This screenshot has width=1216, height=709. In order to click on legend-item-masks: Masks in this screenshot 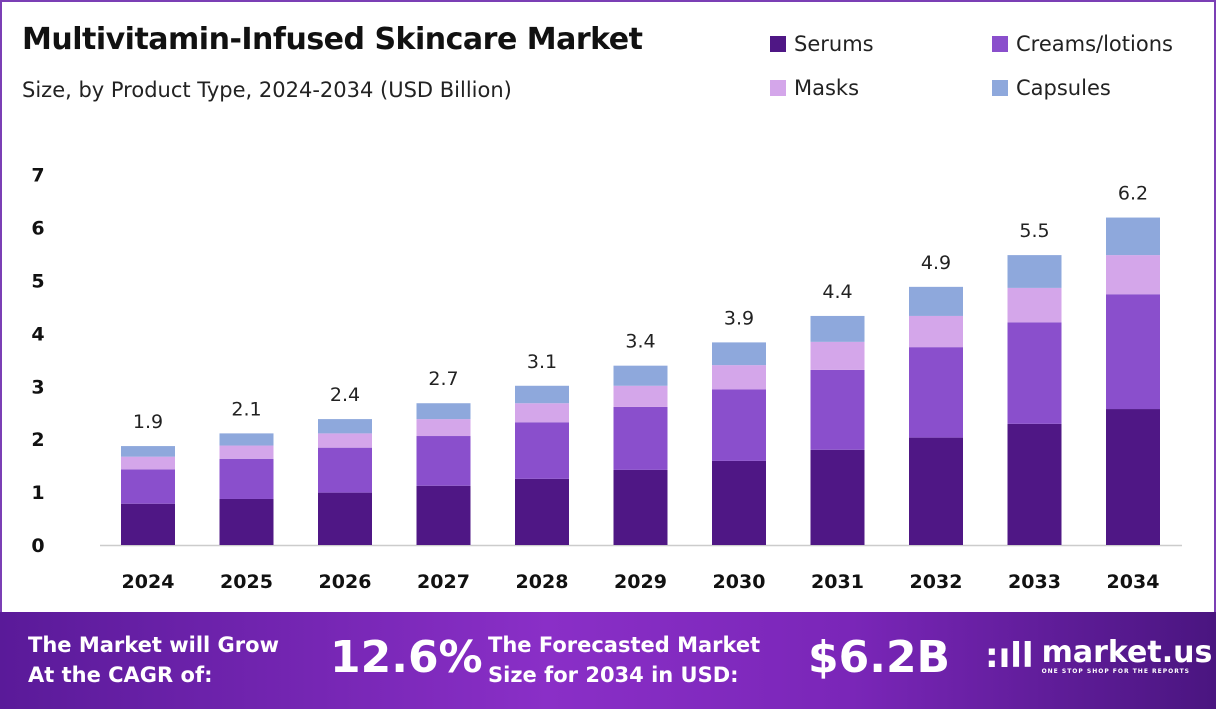, I will do `click(881, 88)`.